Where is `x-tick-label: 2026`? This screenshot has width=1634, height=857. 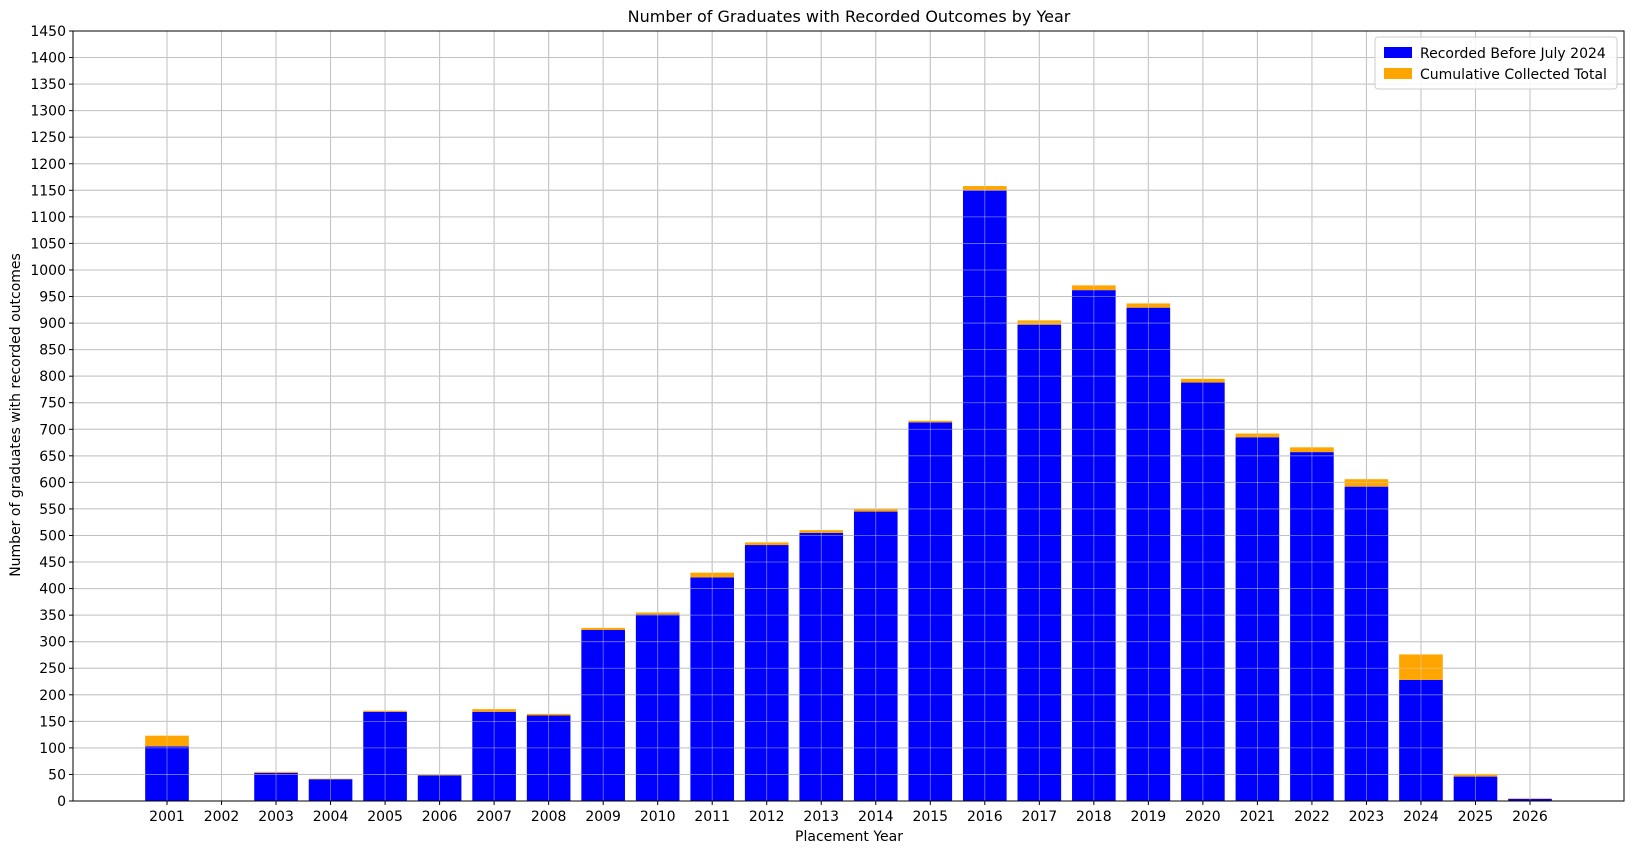 x-tick-label: 2026 is located at coordinates (1530, 817).